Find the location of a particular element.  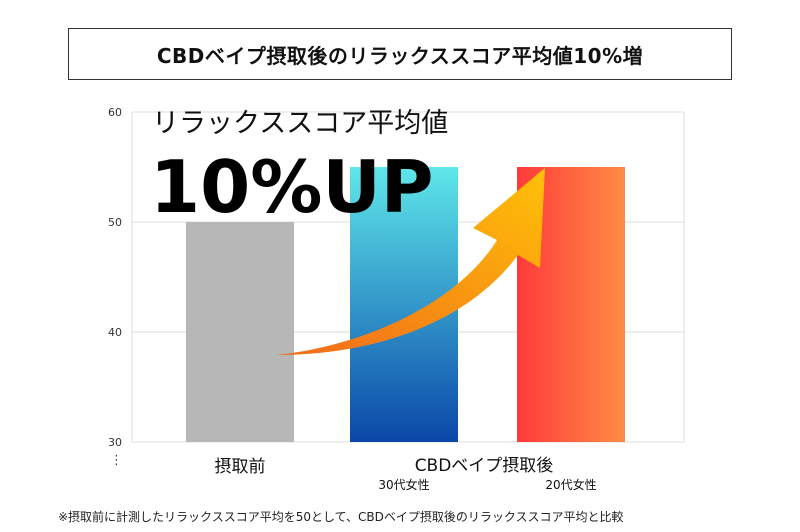

sub-category-label: 20代女性 is located at coordinates (570, 484).